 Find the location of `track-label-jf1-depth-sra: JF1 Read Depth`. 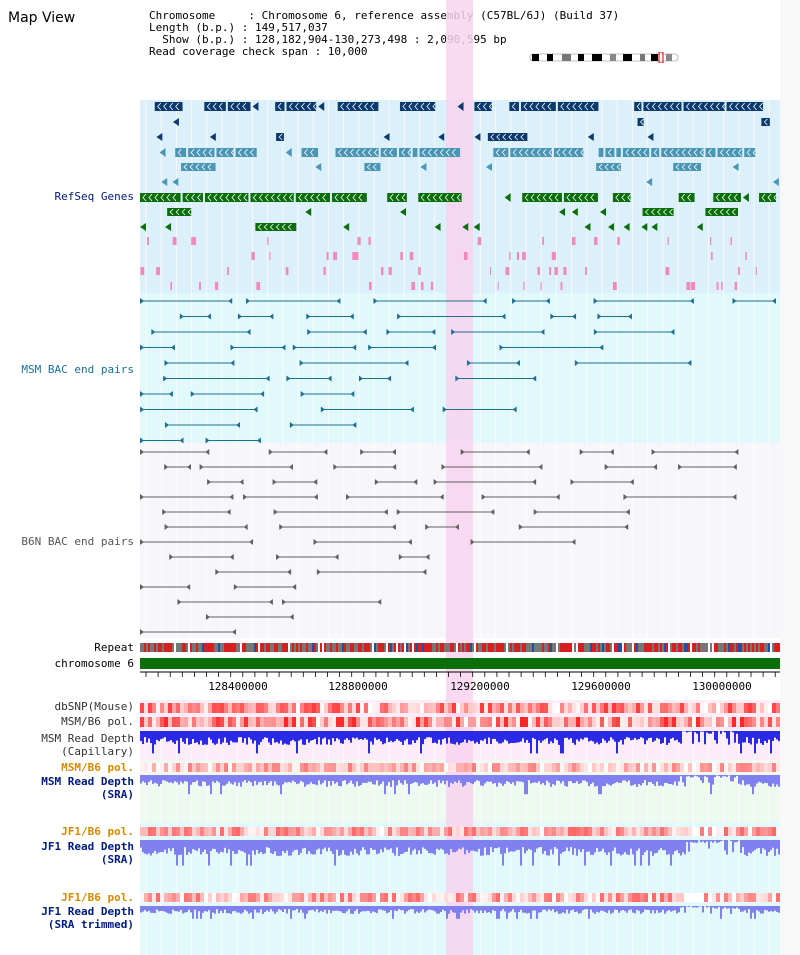

track-label-jf1-depth-sra: JF1 Read Depth is located at coordinates (87, 846).